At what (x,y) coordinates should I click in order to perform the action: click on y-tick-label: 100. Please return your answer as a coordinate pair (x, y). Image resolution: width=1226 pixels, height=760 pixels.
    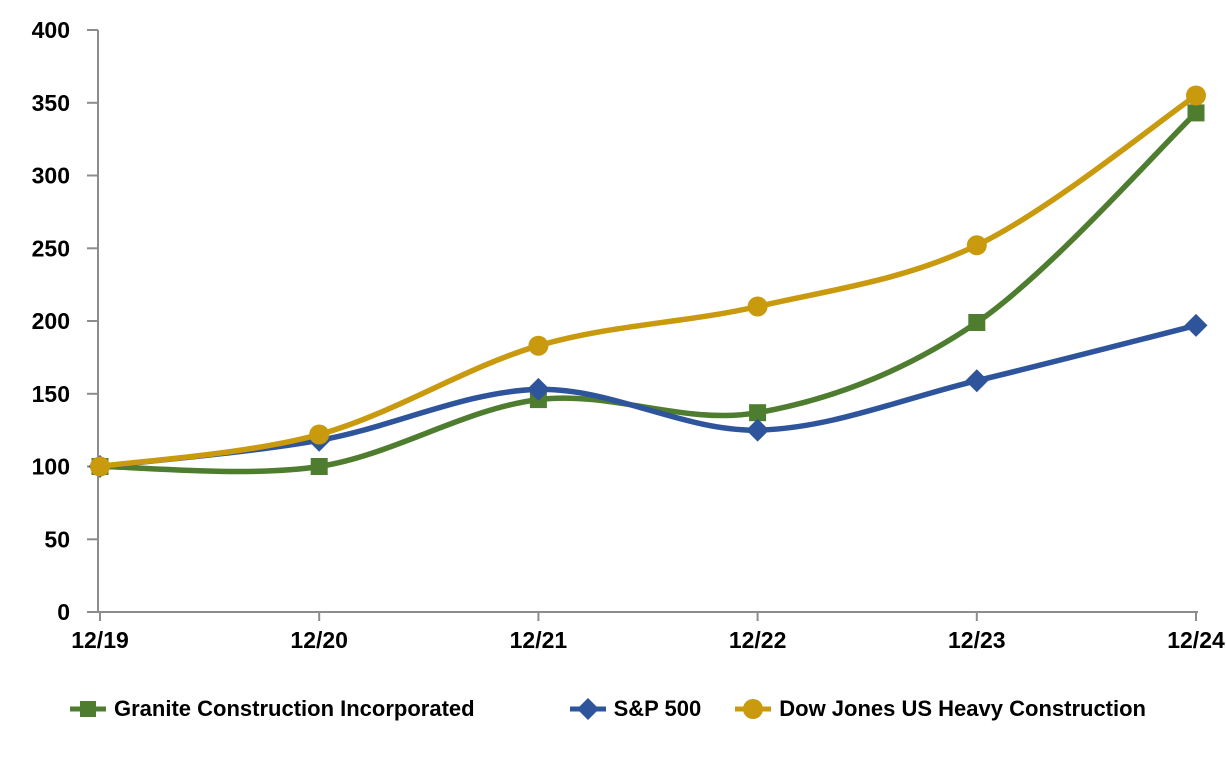
    Looking at the image, I should click on (51, 467).